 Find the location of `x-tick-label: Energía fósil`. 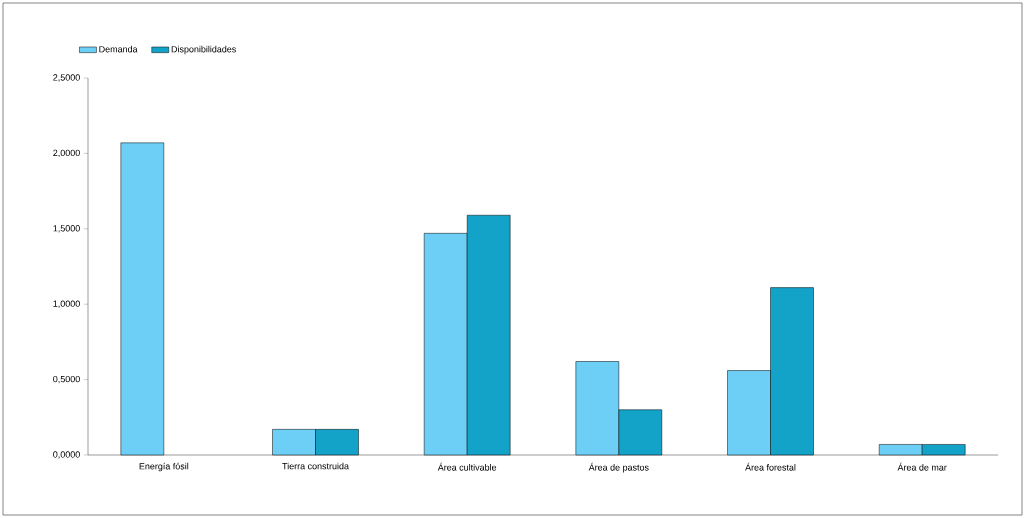

x-tick-label: Energía fósil is located at coordinates (164, 467).